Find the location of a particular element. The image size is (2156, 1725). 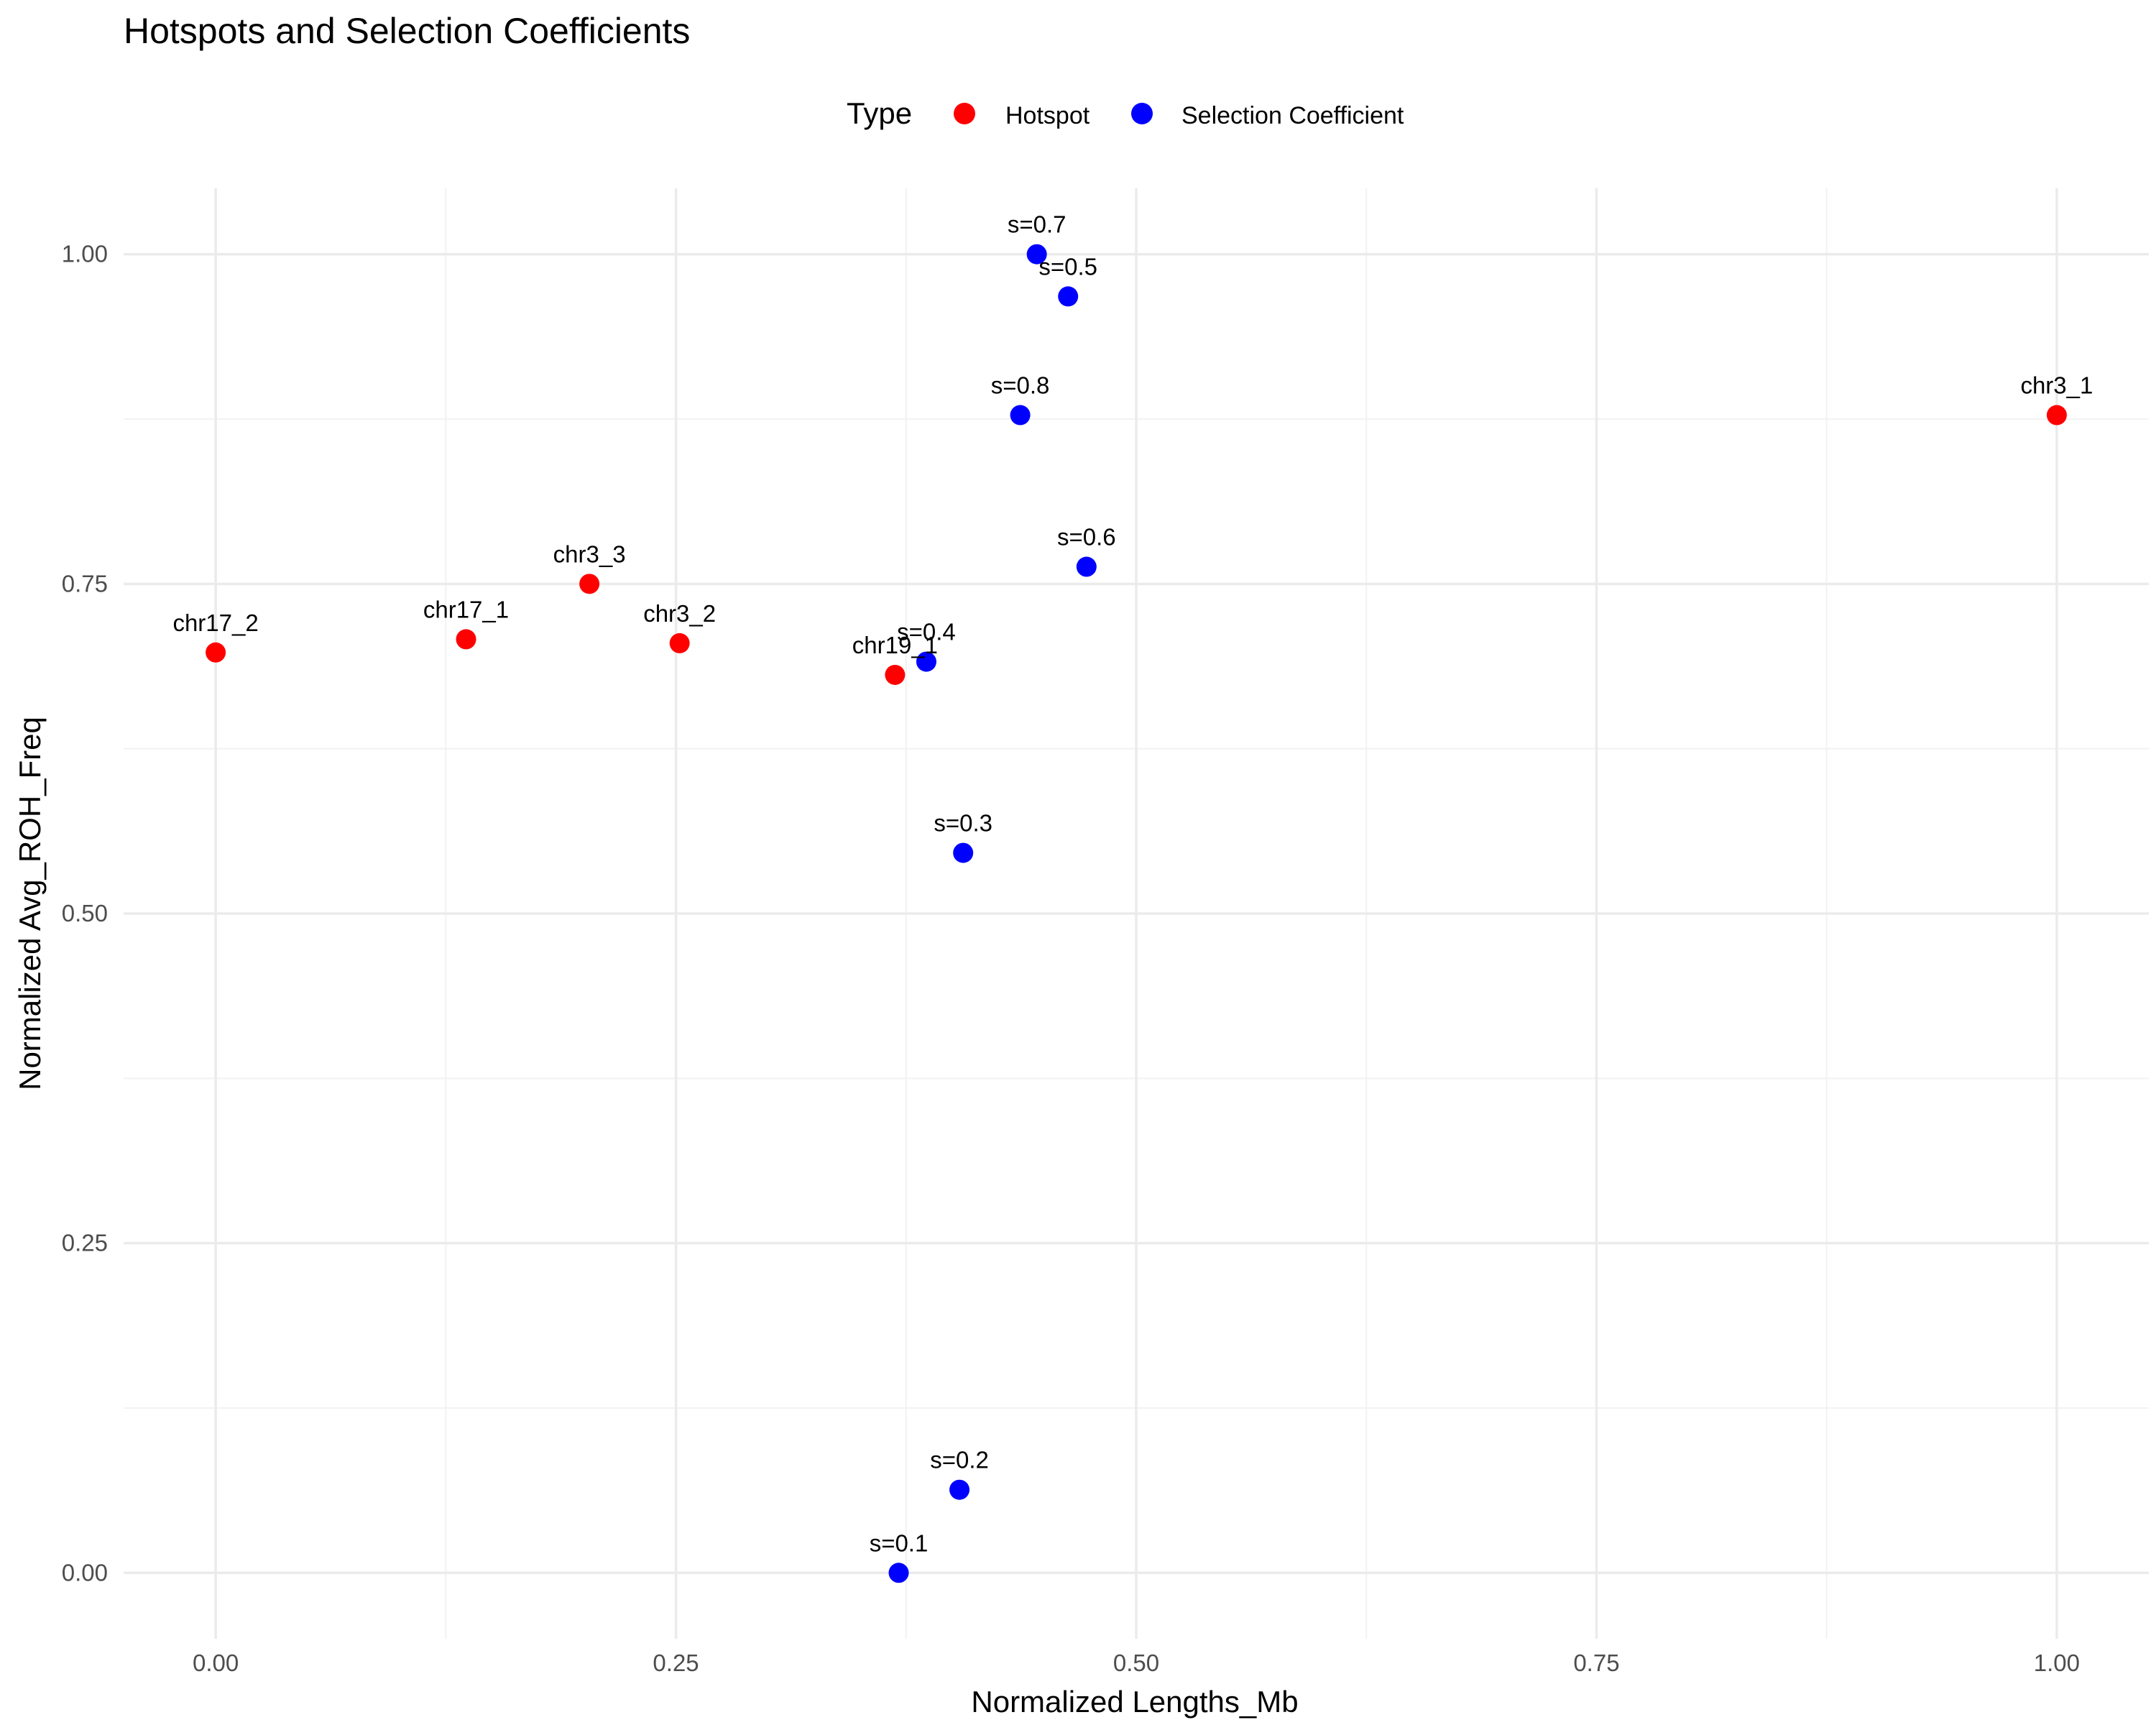

y-tick-label: 0.25 is located at coordinates (85, 1243).